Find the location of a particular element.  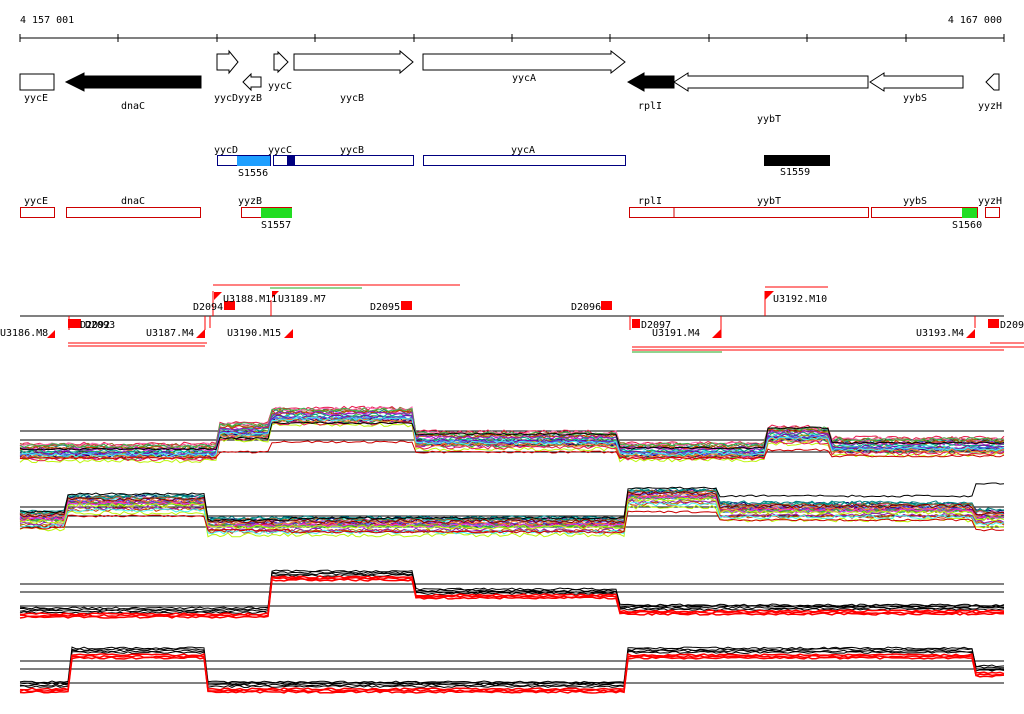

segment-label: U3187.M4 is located at coordinates (170, 333).